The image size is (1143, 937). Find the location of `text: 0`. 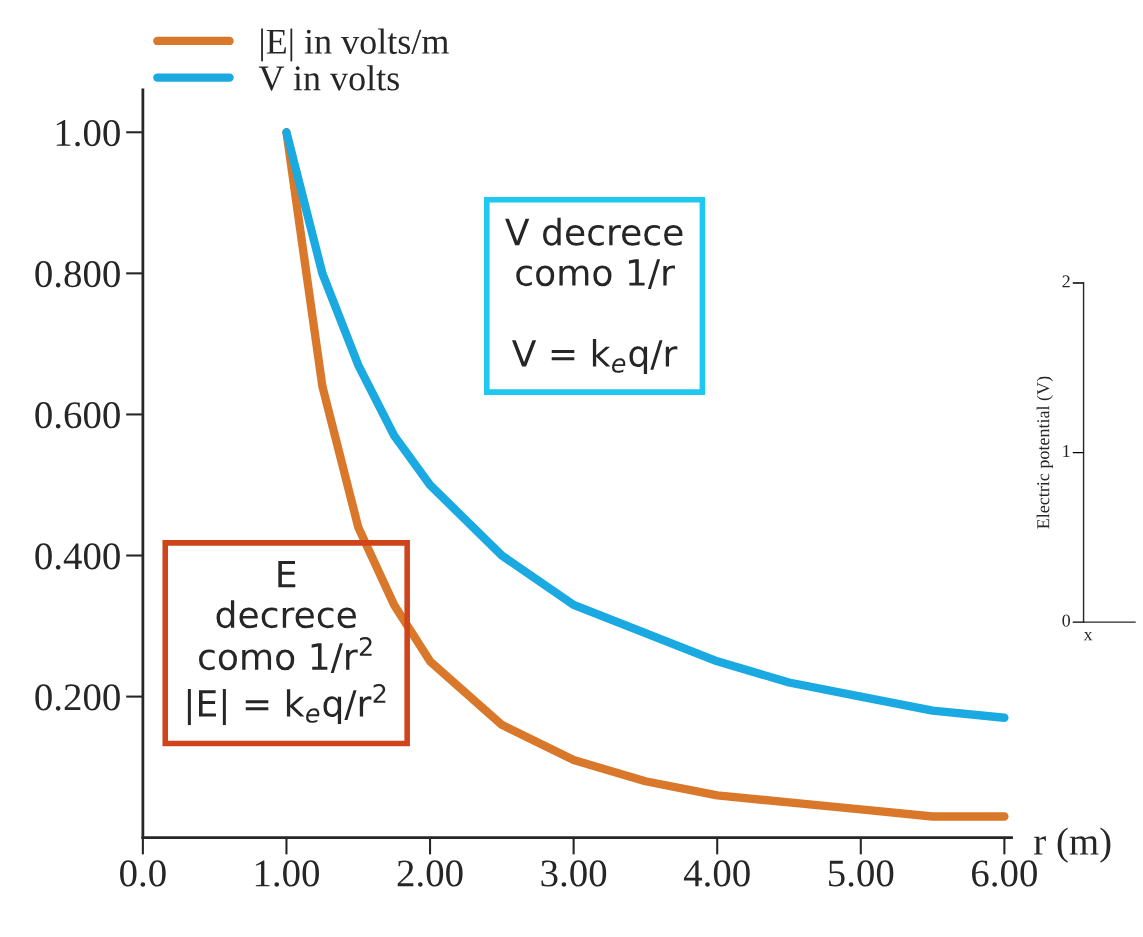

text: 0 is located at coordinates (1066, 620).